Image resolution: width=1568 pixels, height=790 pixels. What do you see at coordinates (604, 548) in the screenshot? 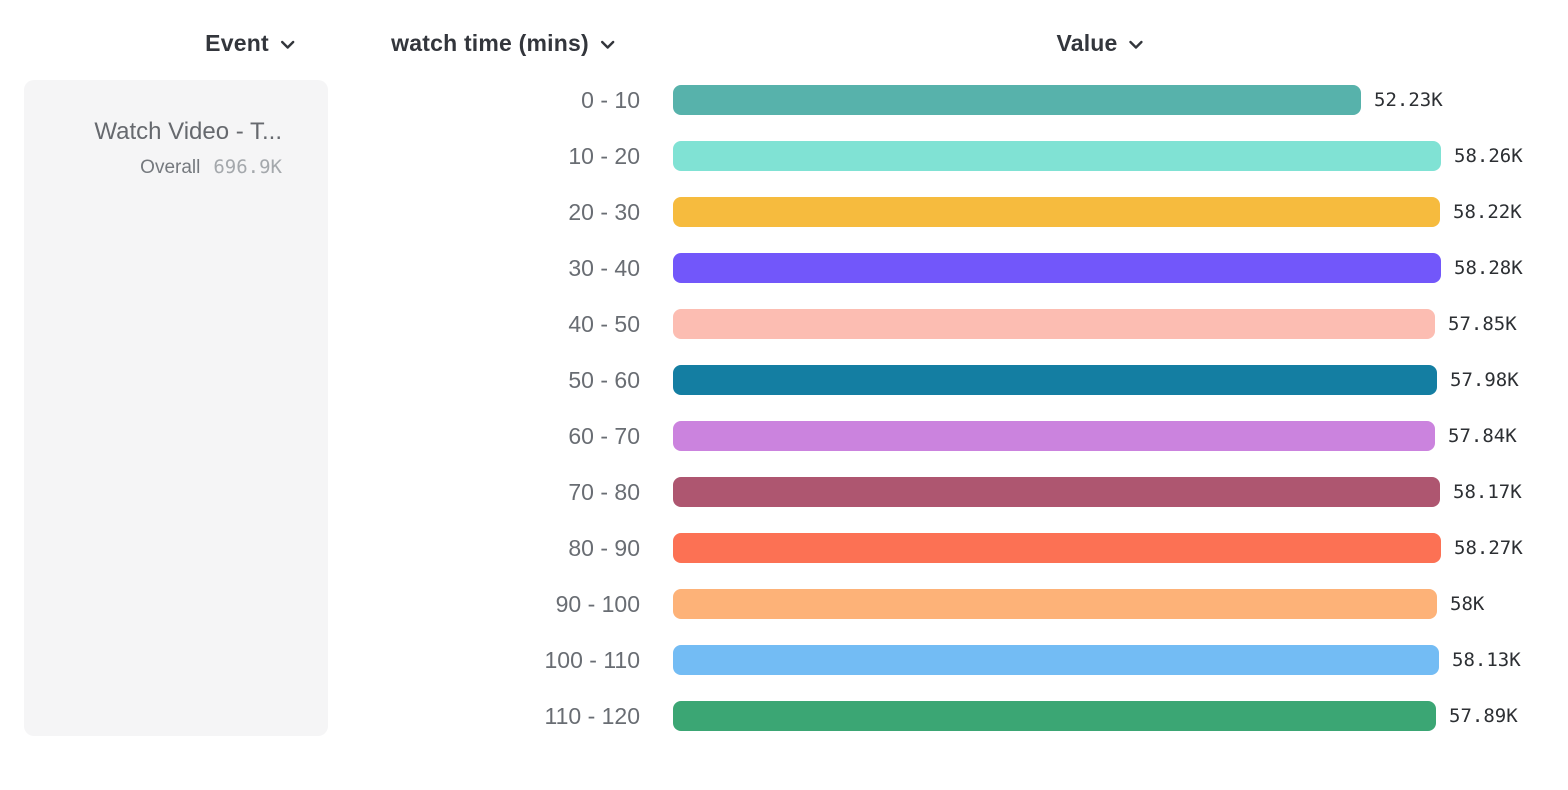
I see `category-label: 80 - 90` at bounding box center [604, 548].